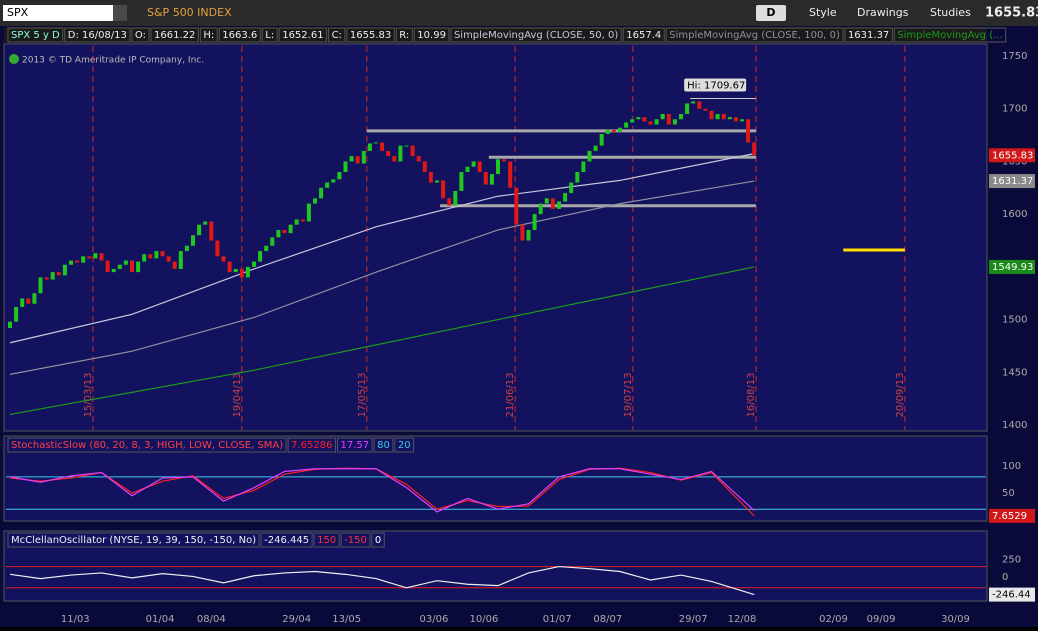  Describe the element at coordinates (302, 35) in the screenshot. I see `info-item: 1652.61` at that location.